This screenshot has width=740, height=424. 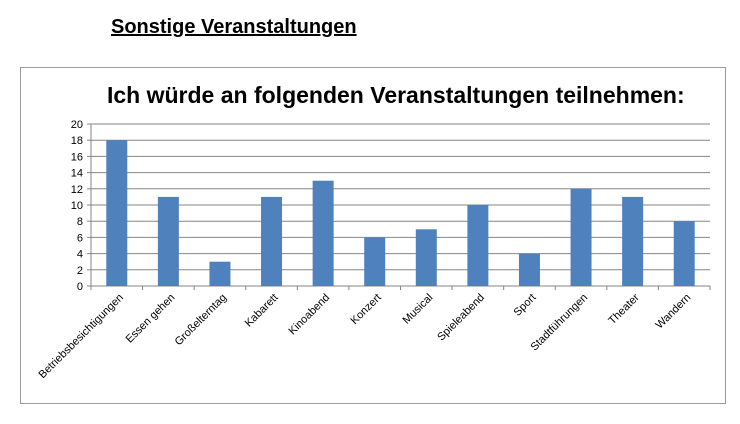 What do you see at coordinates (201, 320) in the screenshot?
I see `x-tick-label: Großelterntag` at bounding box center [201, 320].